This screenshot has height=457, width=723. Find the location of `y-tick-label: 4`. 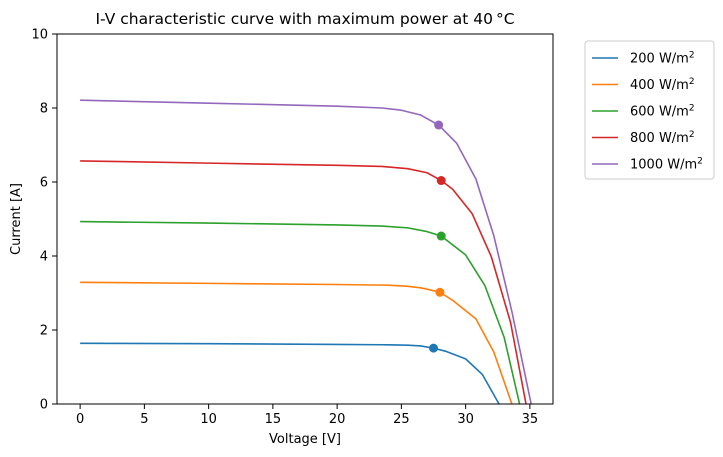

y-tick-label: 4 is located at coordinates (44, 257).